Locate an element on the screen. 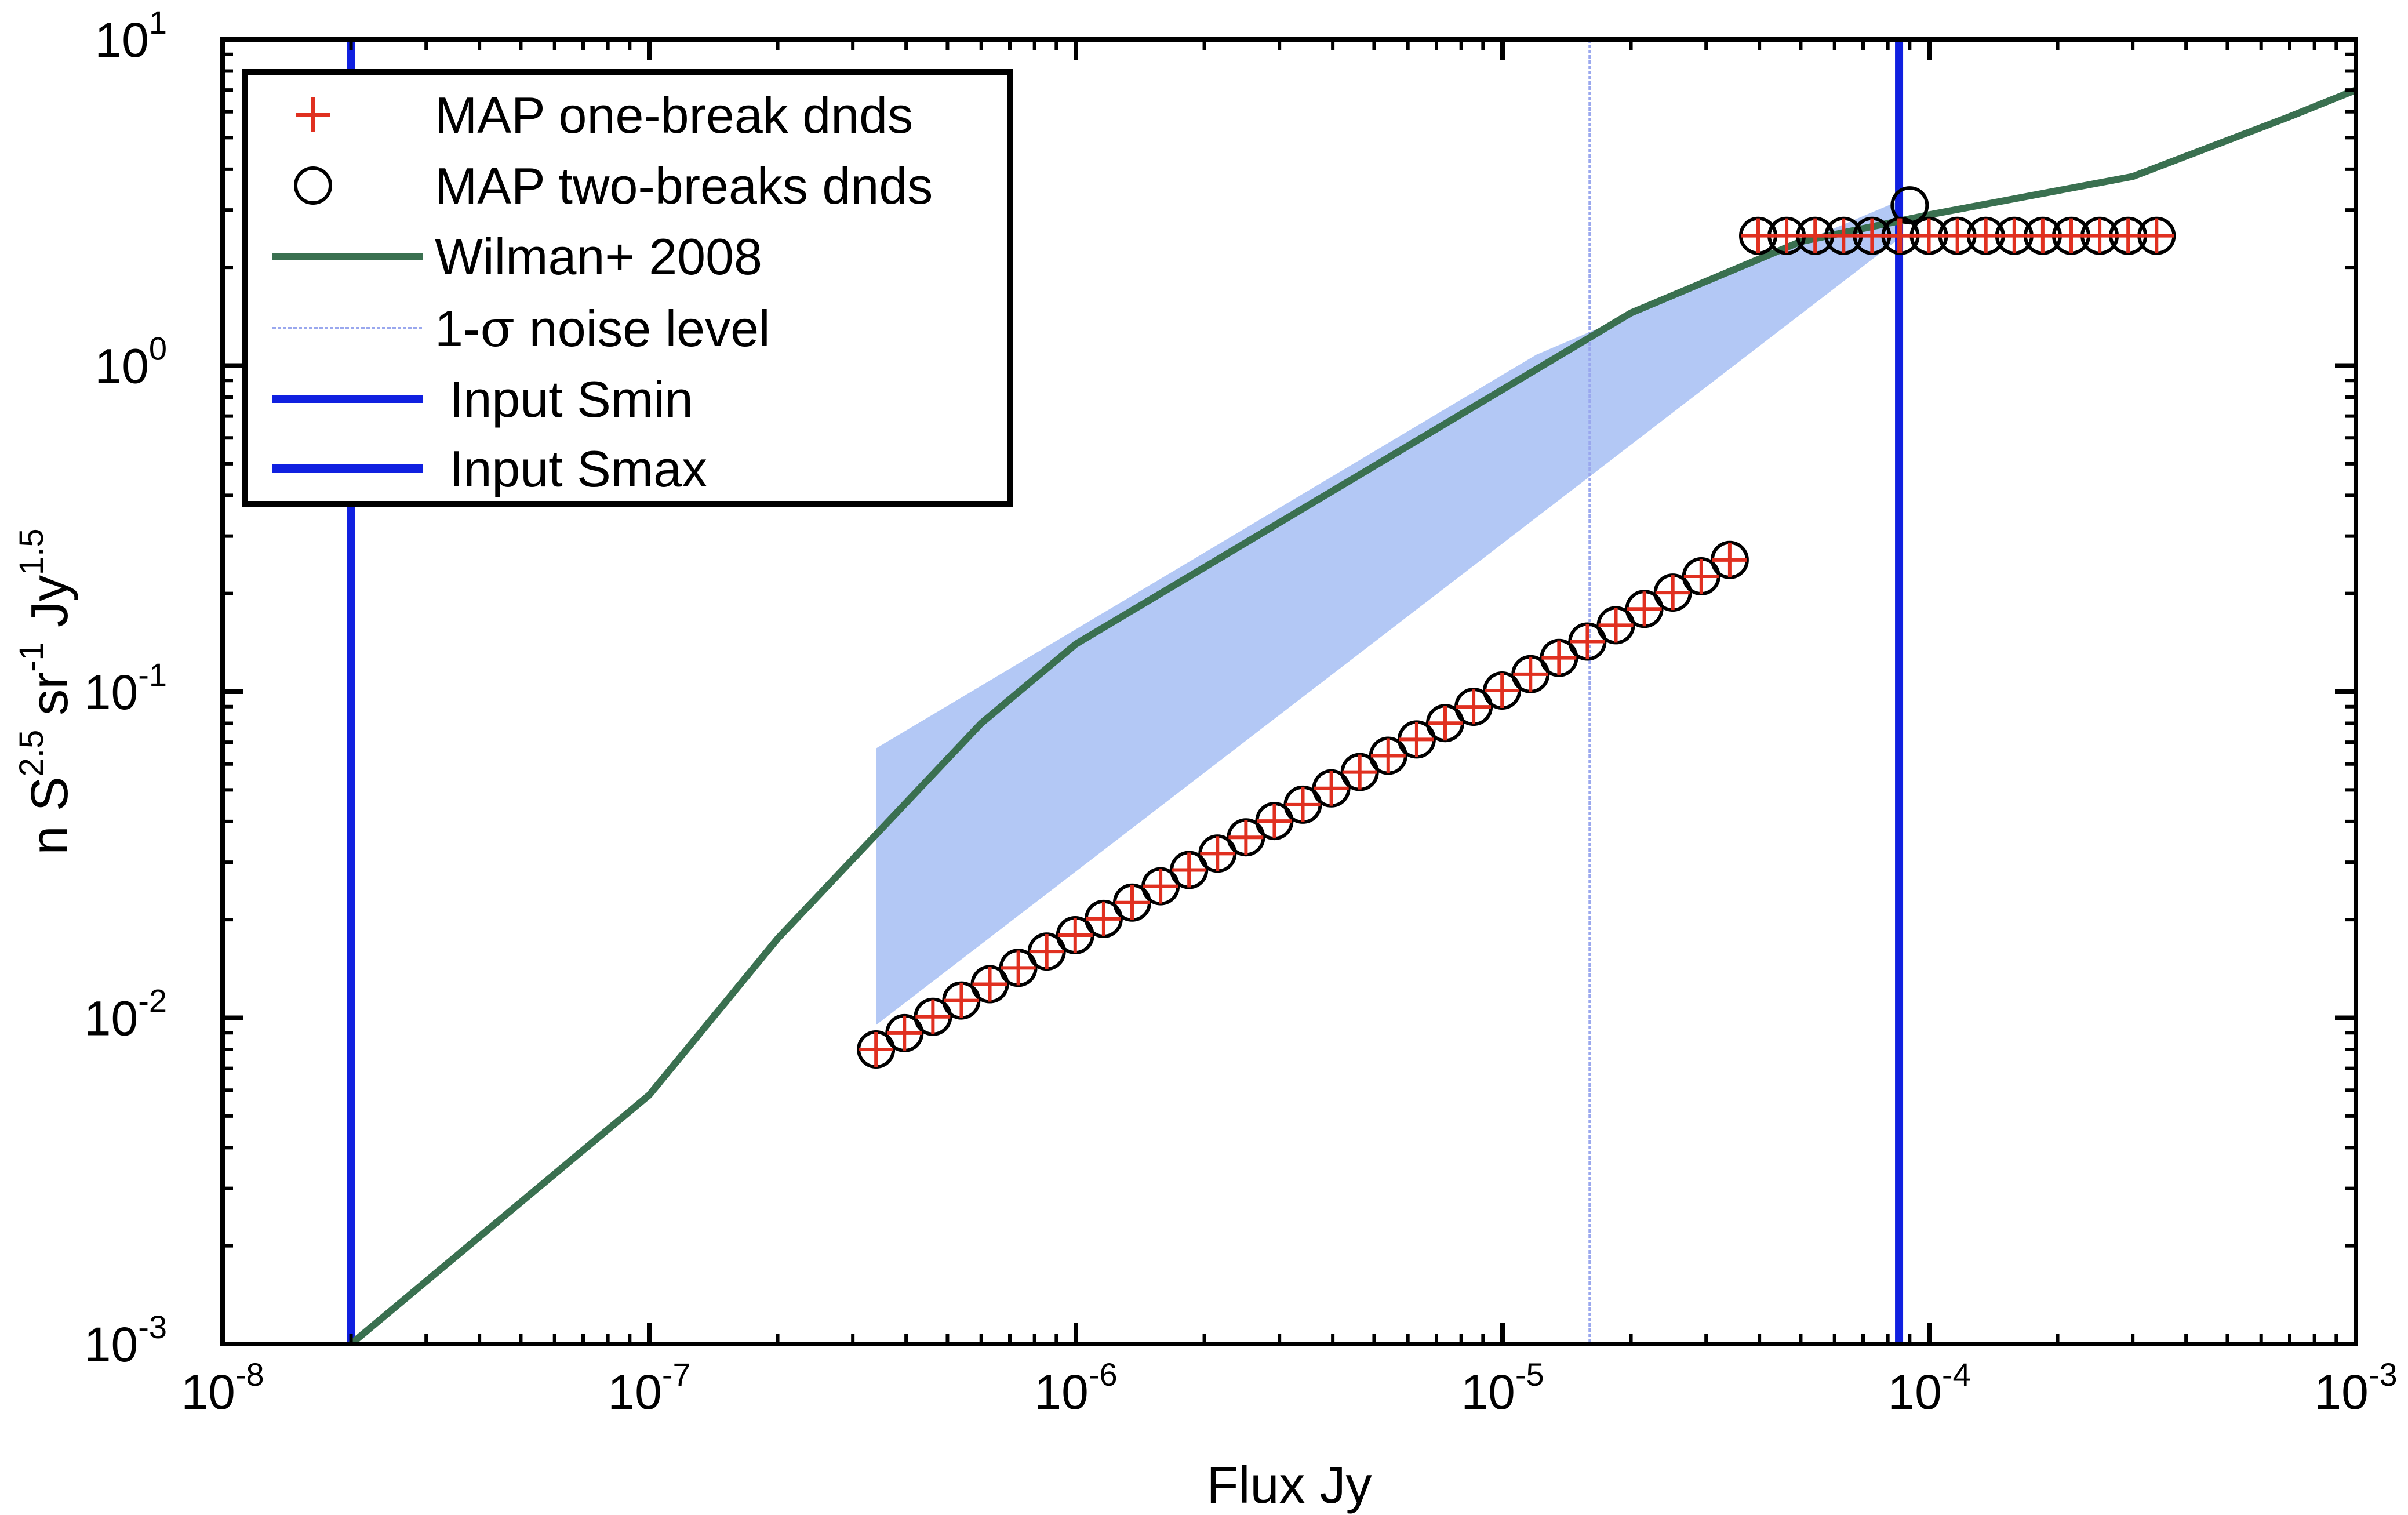 This screenshot has height=1515, width=2408. y-tick-label: 10⁻¹ is located at coordinates (125, 688).